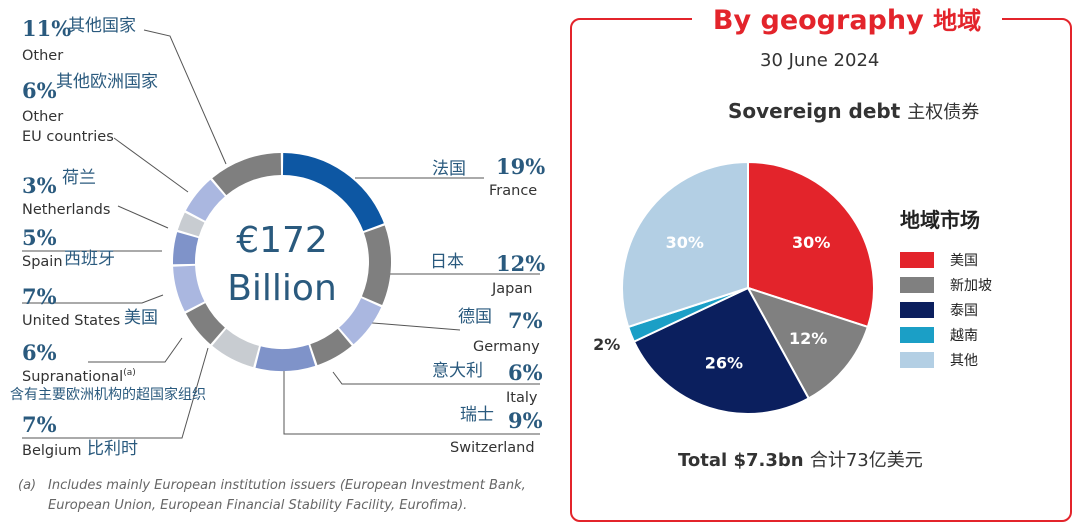 The height and width of the screenshot is (530, 1080). What do you see at coordinates (247, 174) in the screenshot?
I see `donut-segment-other` at bounding box center [247, 174].